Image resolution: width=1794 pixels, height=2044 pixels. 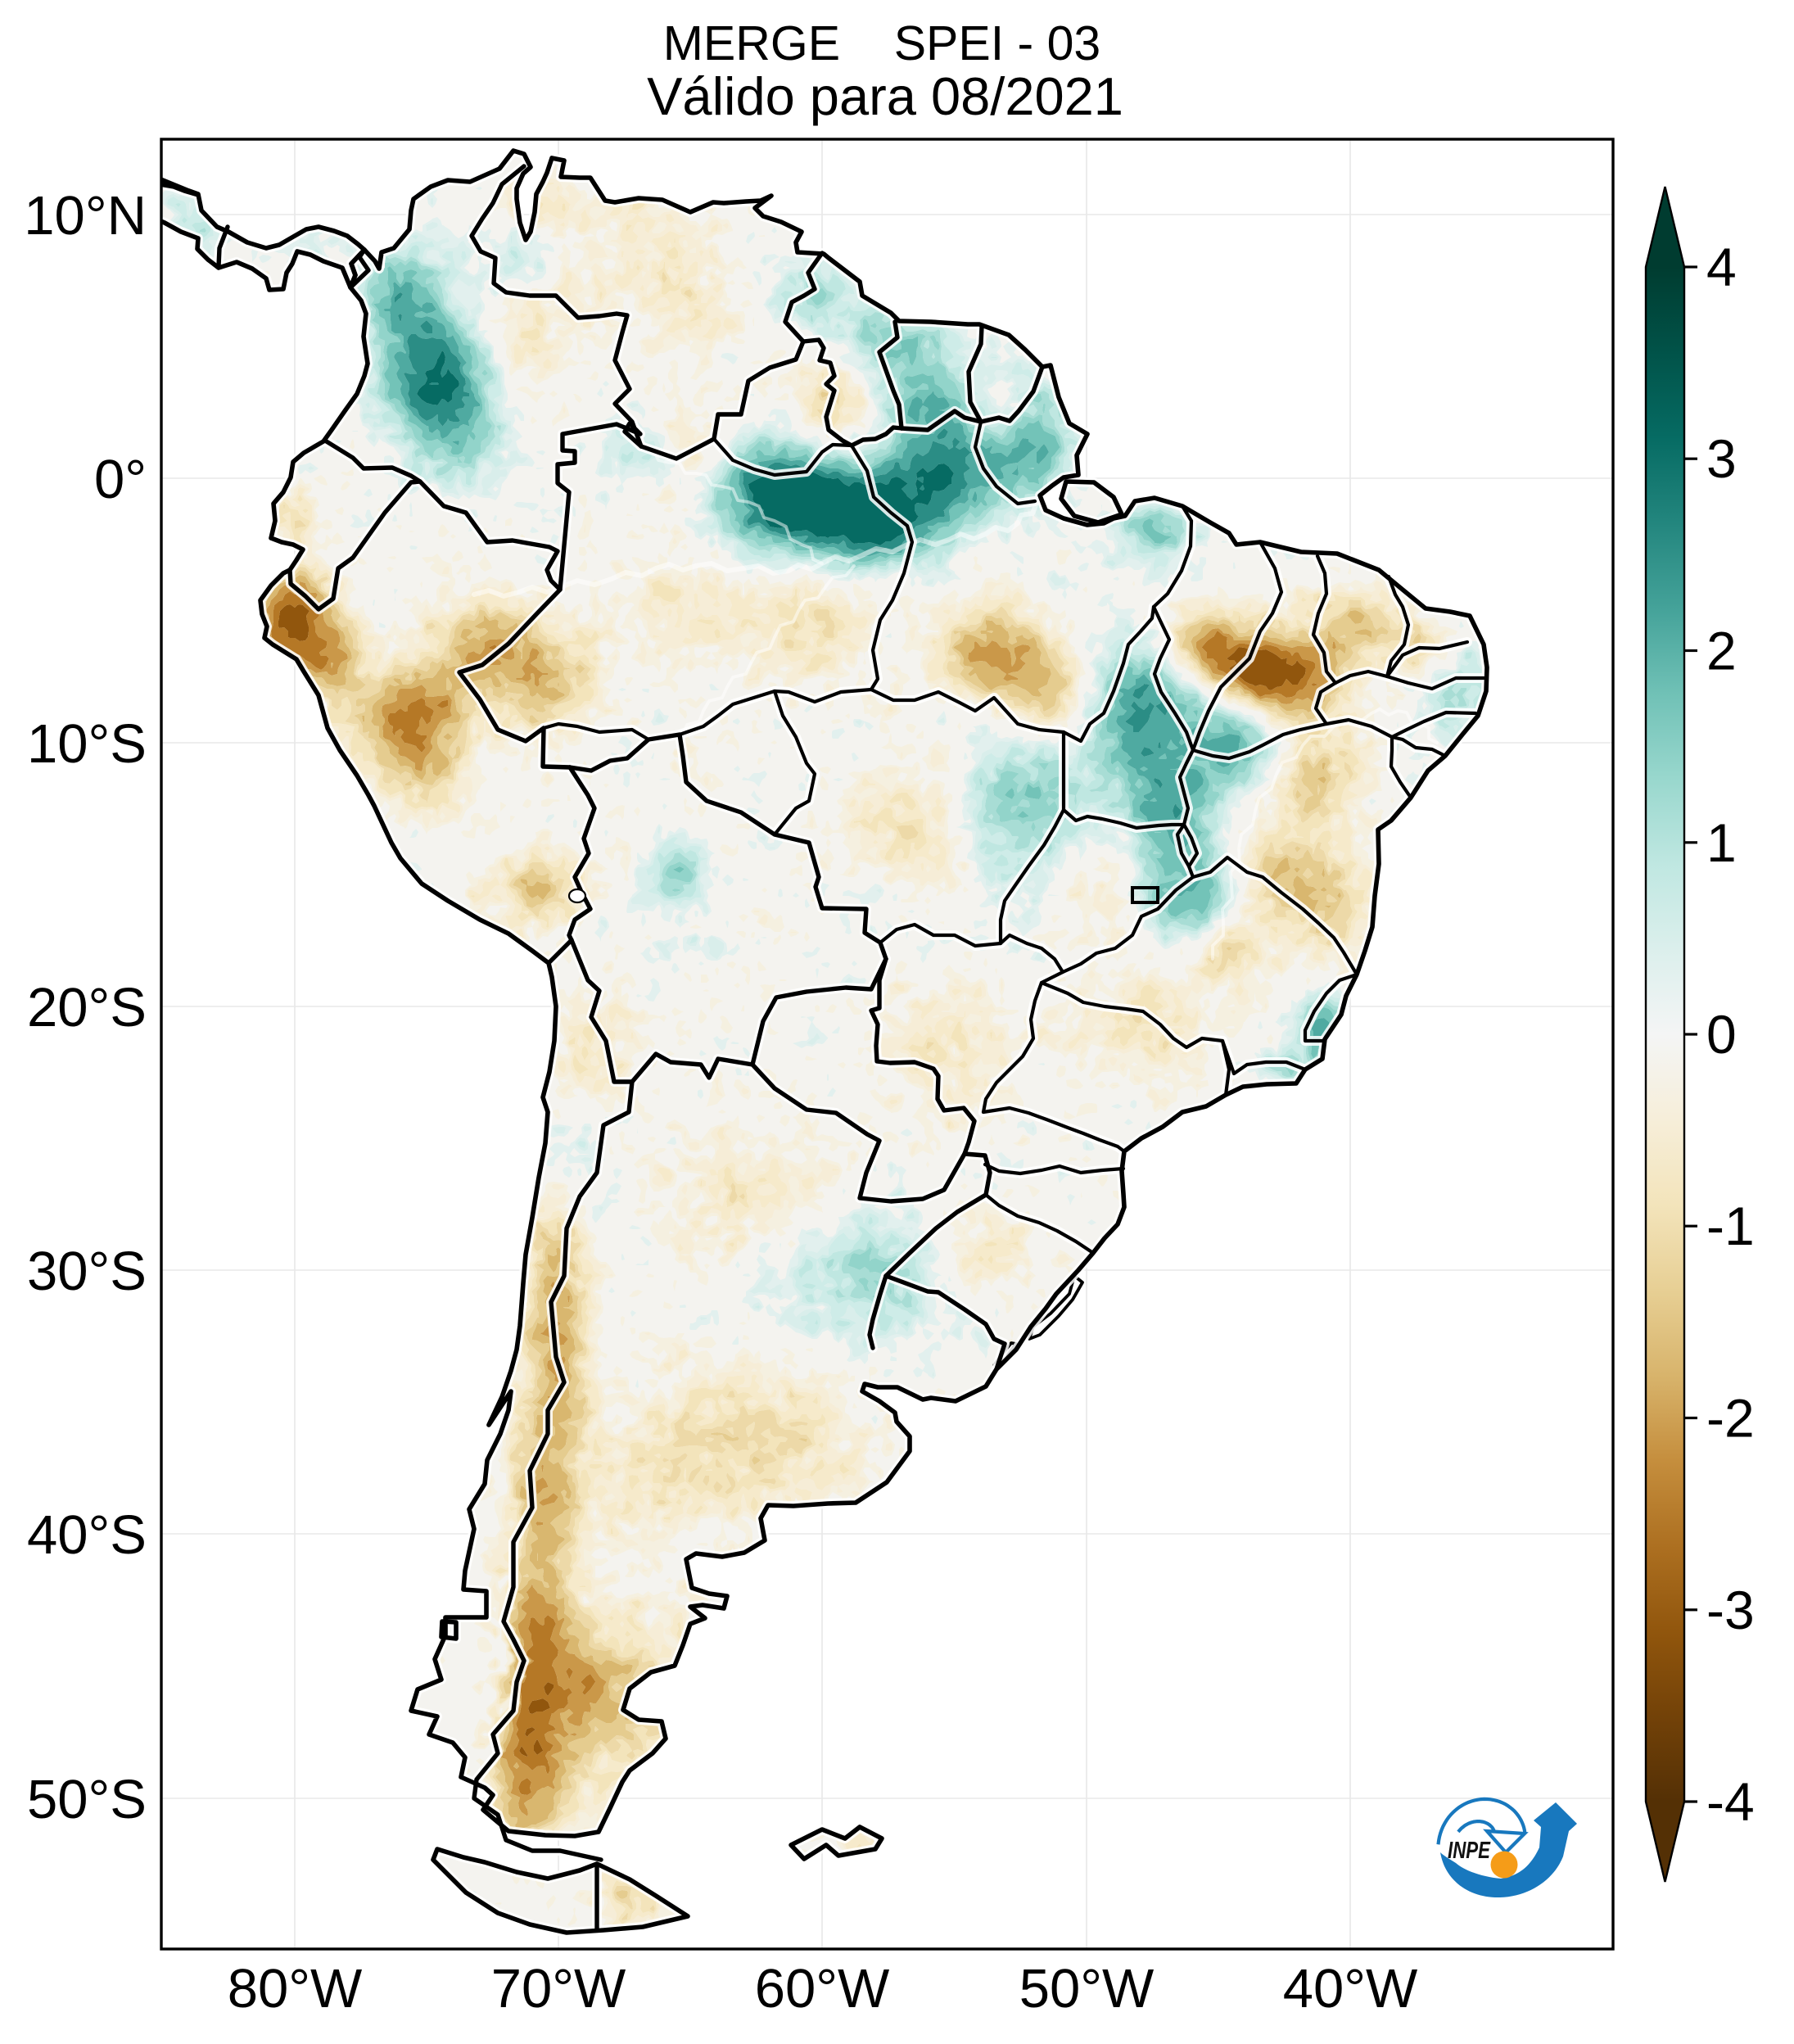 I want to click on svg-text: 20°S, so click(x=87, y=1007).